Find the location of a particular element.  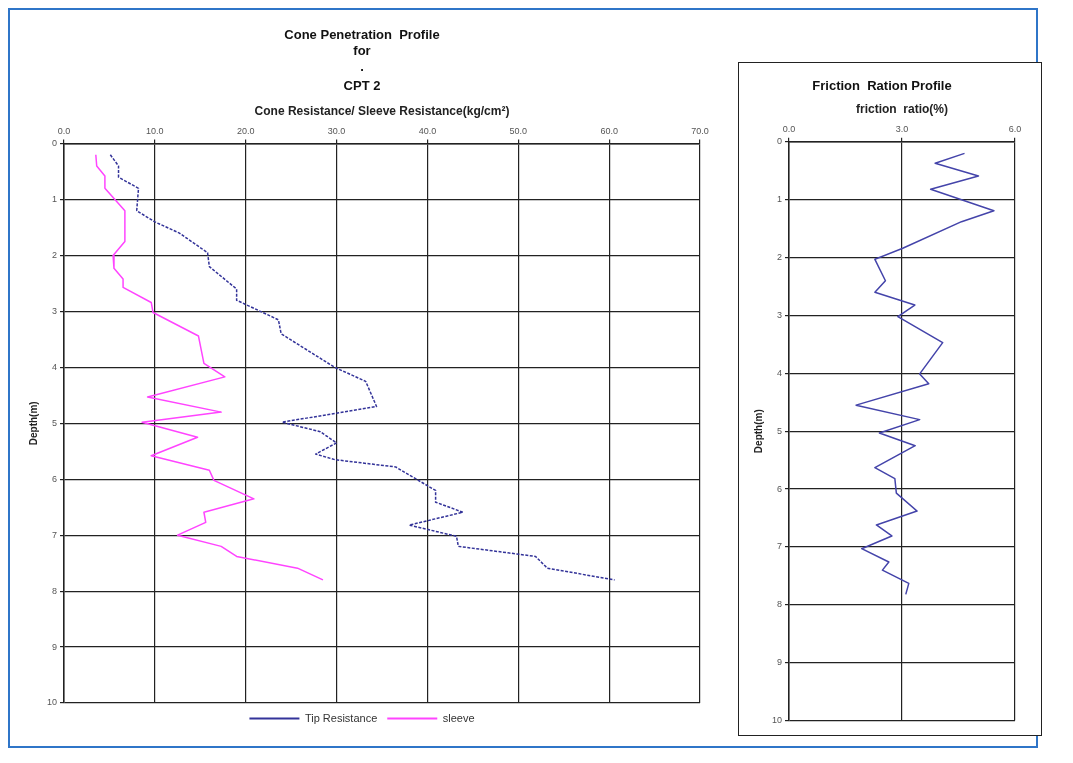

x-tick-label: 10.0 is located at coordinates (155, 130).